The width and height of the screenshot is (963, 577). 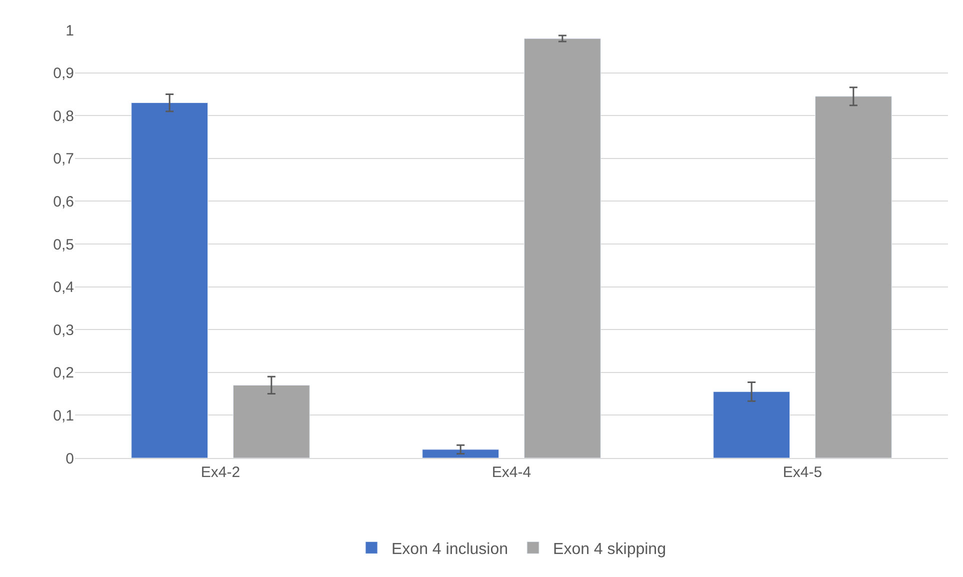 What do you see at coordinates (63, 159) in the screenshot?
I see `y-tick-label: 0,7` at bounding box center [63, 159].